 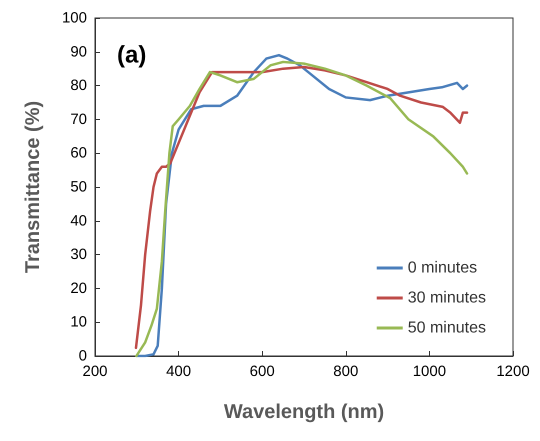 I want to click on y-tick-label: 70, so click(x=78, y=119).